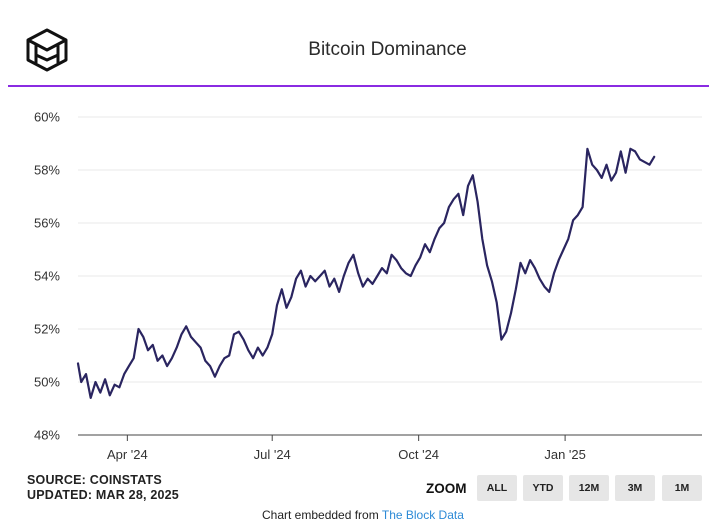 The width and height of the screenshot is (717, 522). What do you see at coordinates (47, 117) in the screenshot?
I see `y-tick-label: 60%` at bounding box center [47, 117].